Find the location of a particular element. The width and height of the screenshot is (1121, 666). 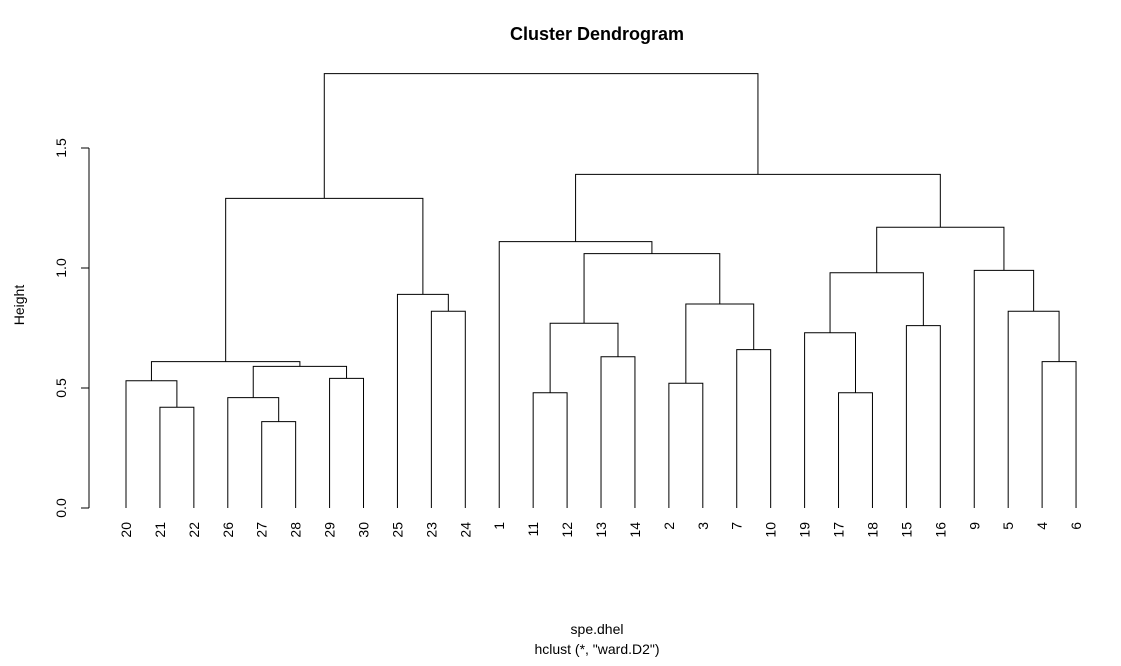

y-tick-label: 0.5 is located at coordinates (61, 388).